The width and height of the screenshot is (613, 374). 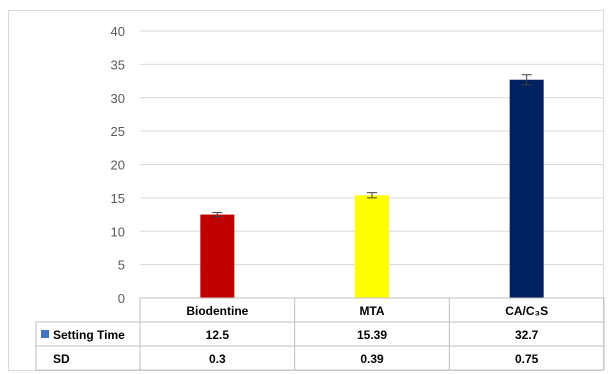 What do you see at coordinates (371, 311) in the screenshot?
I see `x-category-label: MTA` at bounding box center [371, 311].